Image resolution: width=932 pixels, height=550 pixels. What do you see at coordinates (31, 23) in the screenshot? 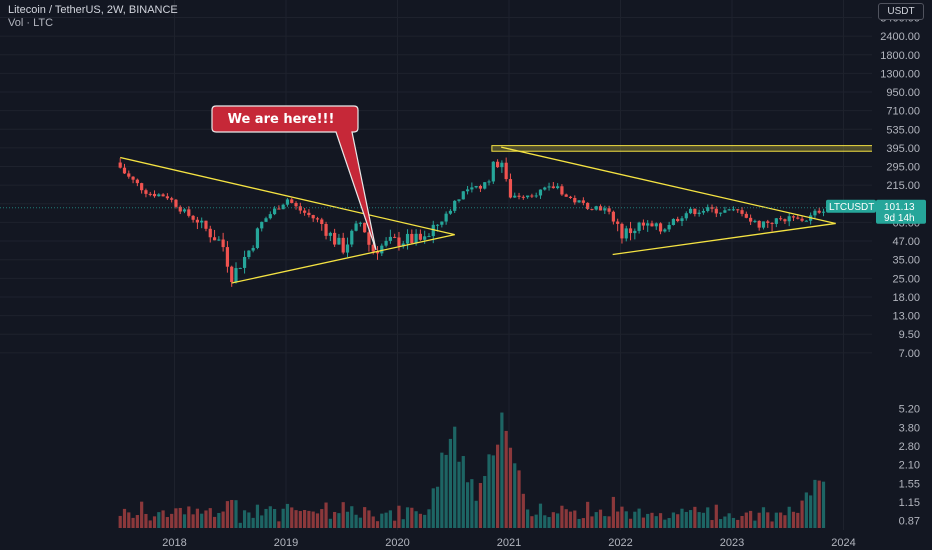
I see `volume-legend: Vol · LTC` at bounding box center [31, 23].